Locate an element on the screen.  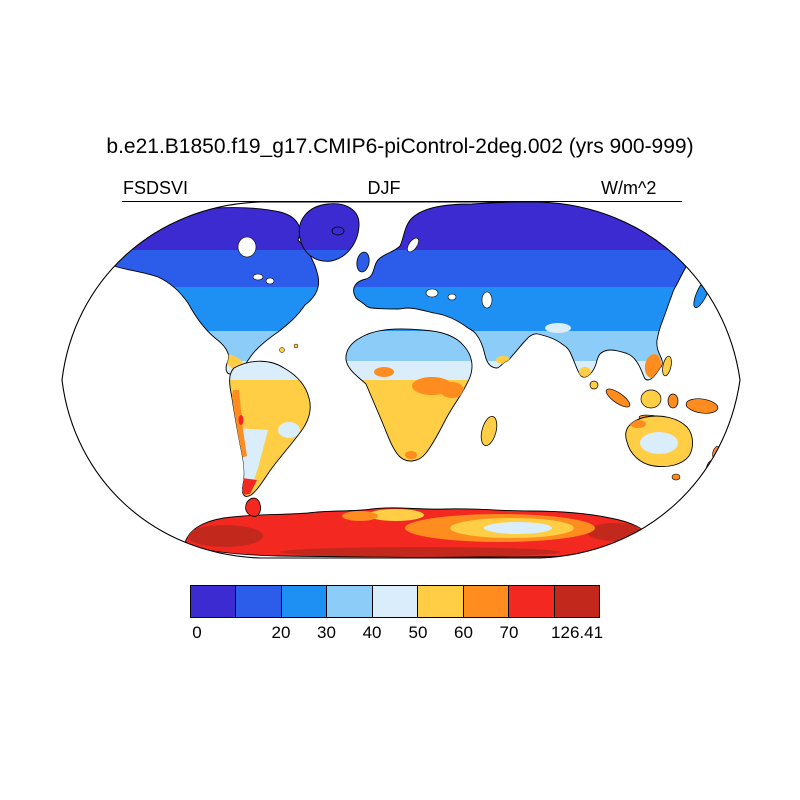
antarctic-peninsula is located at coordinates (253, 507).